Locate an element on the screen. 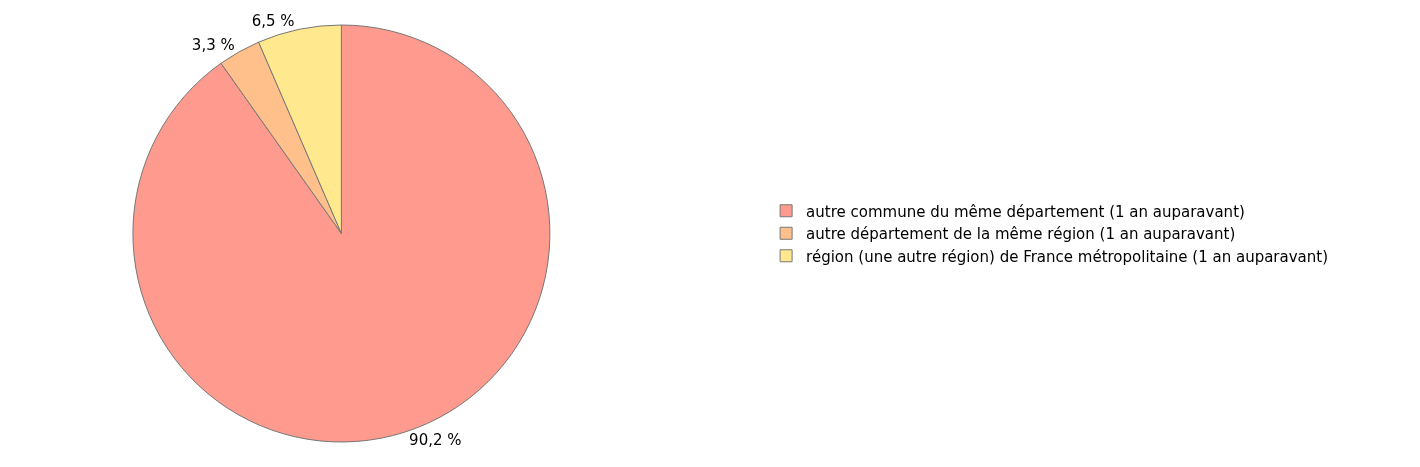  data-label: 90,2 % is located at coordinates (435, 440).